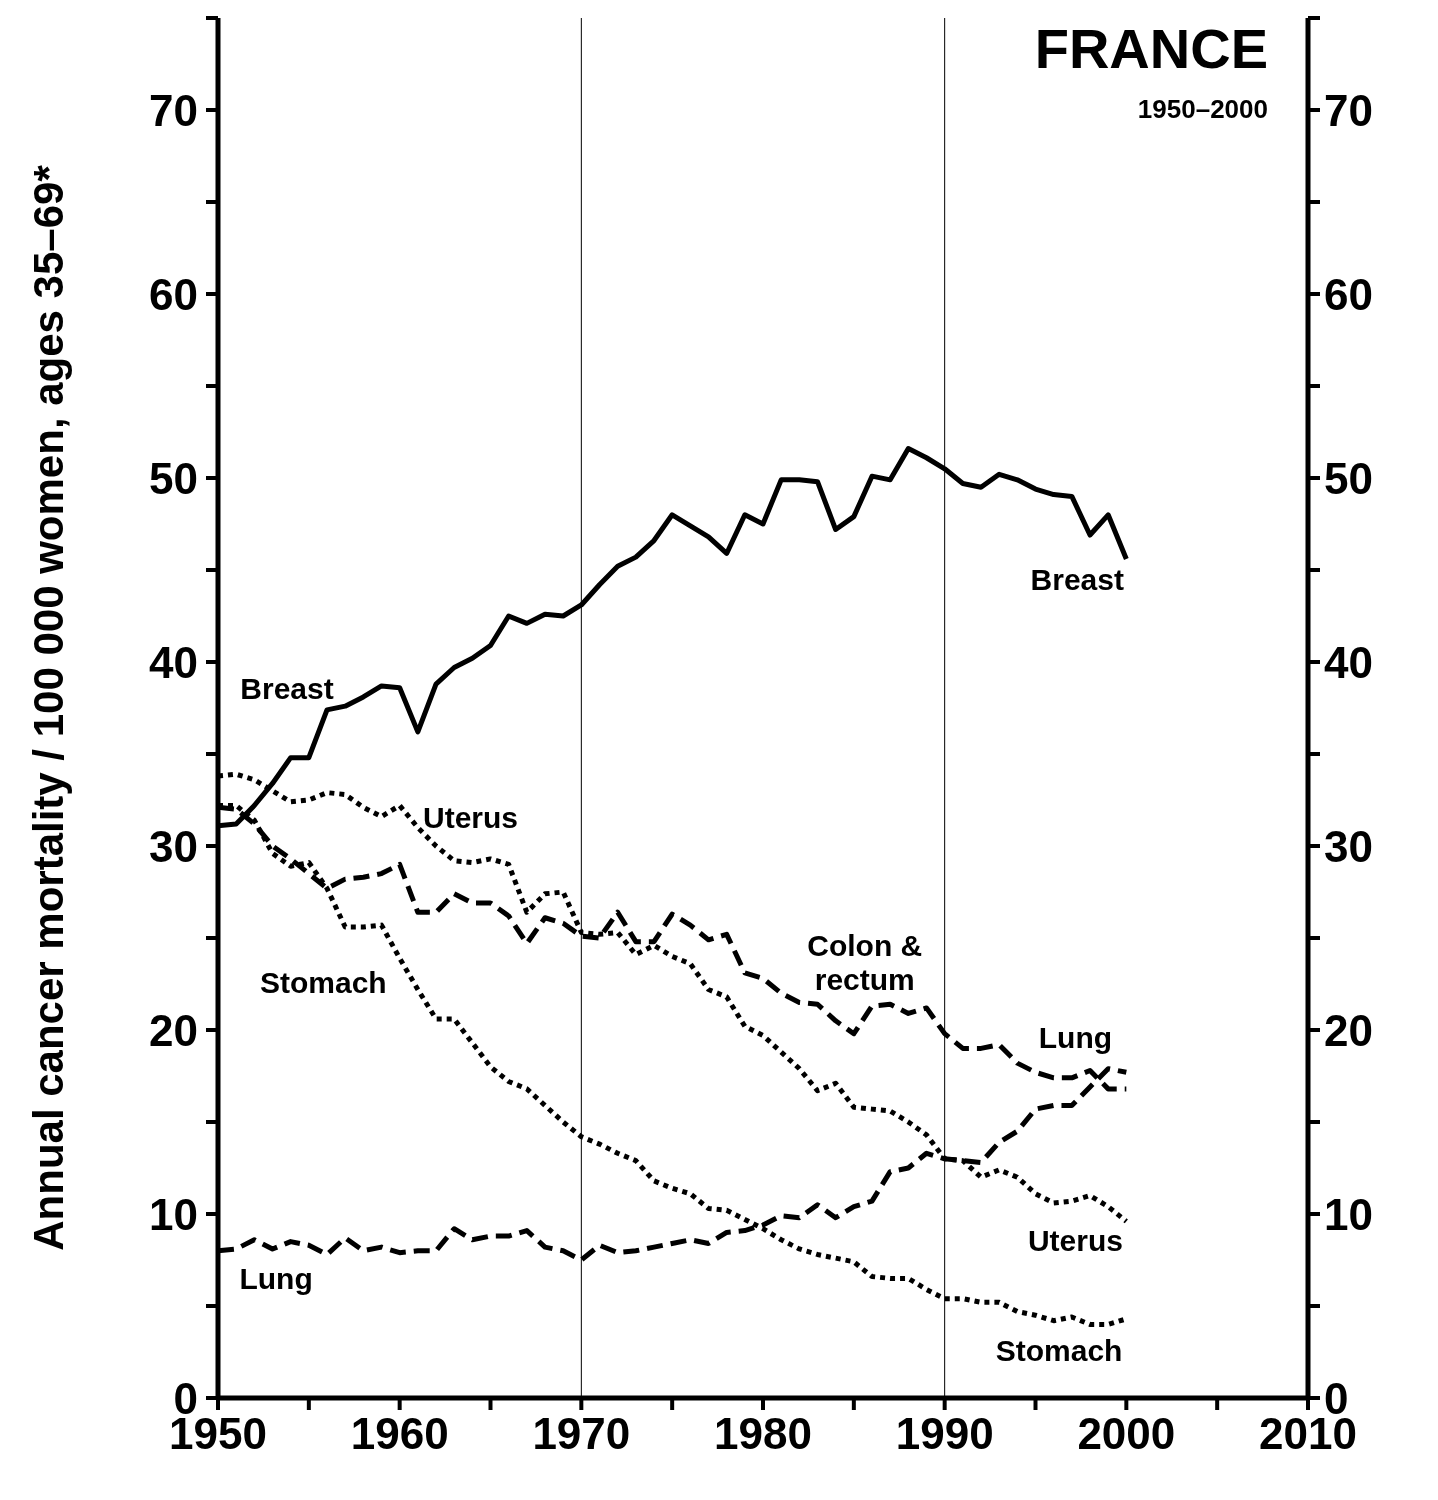  Describe the element at coordinates (944, 1434) in the screenshot. I see `x-tick-label: 1990` at that location.